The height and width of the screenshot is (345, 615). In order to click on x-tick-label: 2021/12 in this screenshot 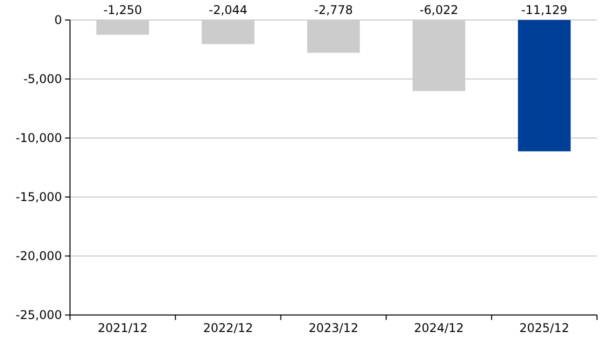, I will do `click(123, 328)`.